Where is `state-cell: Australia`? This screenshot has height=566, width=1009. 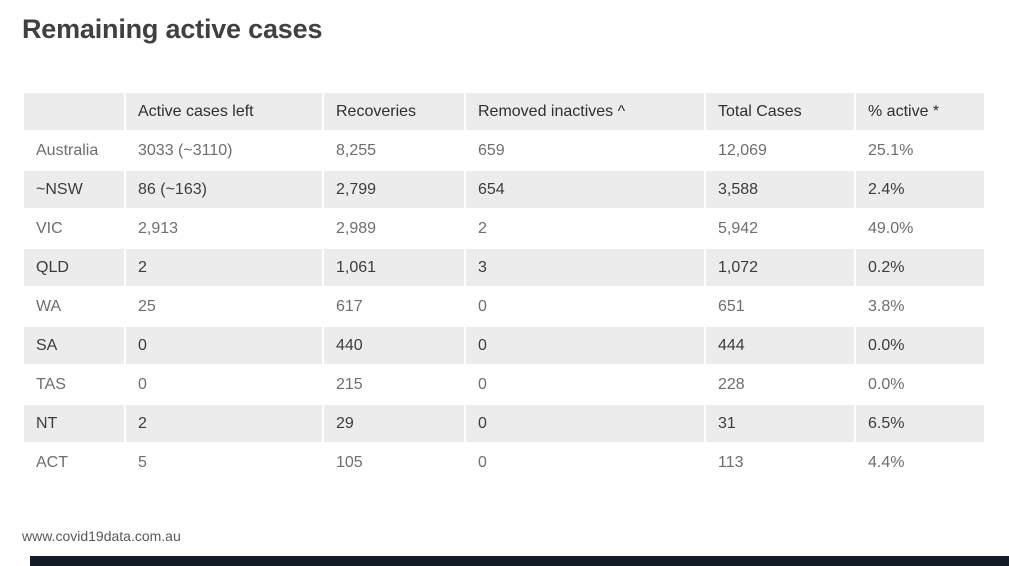 state-cell: Australia is located at coordinates (74, 150).